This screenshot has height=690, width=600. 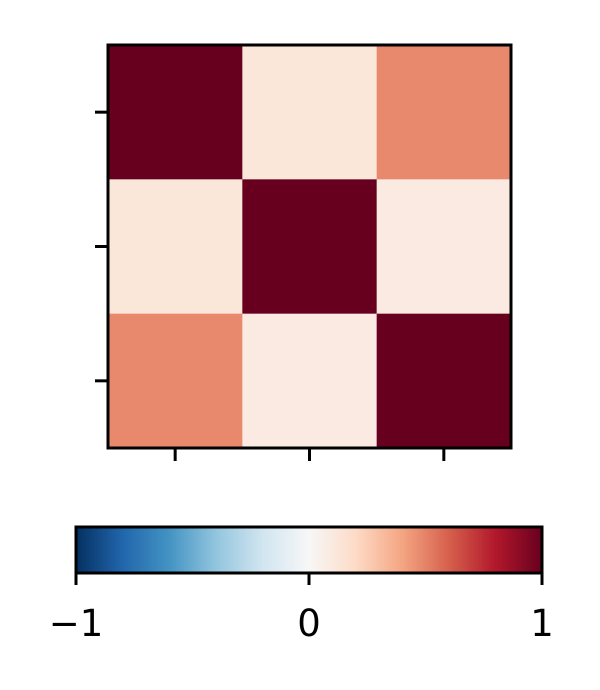 I want to click on colorbar-tick-label-min: −1, so click(x=76, y=623).